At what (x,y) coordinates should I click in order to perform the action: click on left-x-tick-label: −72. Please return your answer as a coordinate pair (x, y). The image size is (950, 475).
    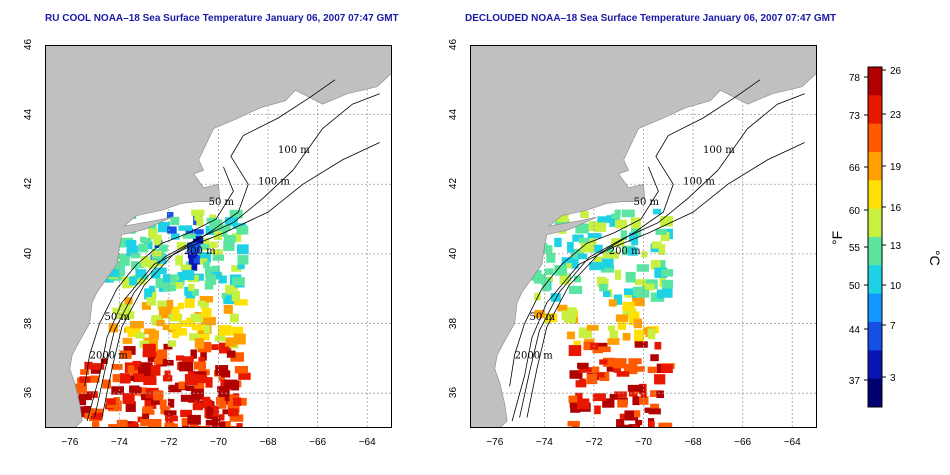
    Looking at the image, I should click on (169, 442).